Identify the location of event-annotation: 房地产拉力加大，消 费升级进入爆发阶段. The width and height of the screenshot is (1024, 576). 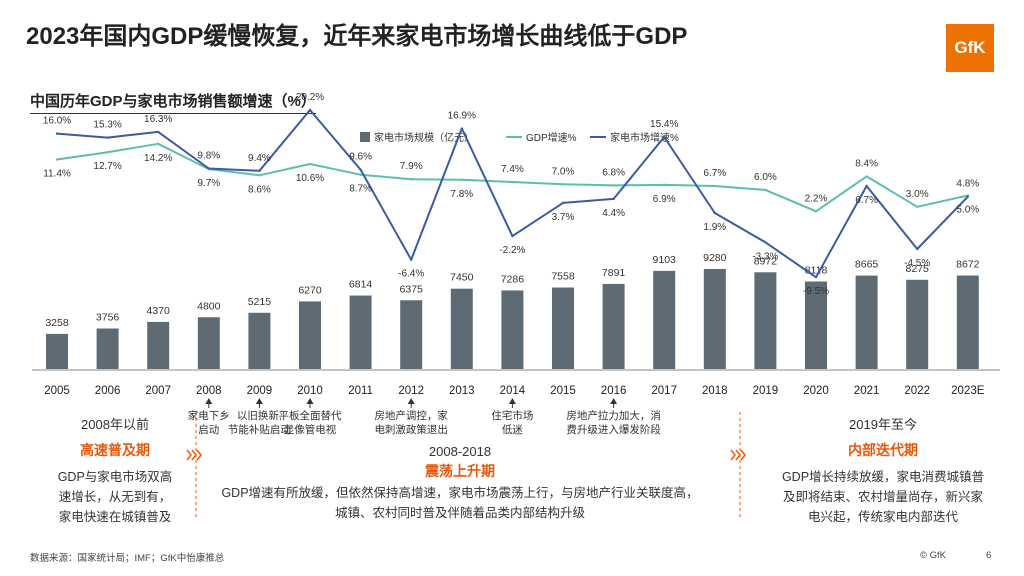
(614, 423).